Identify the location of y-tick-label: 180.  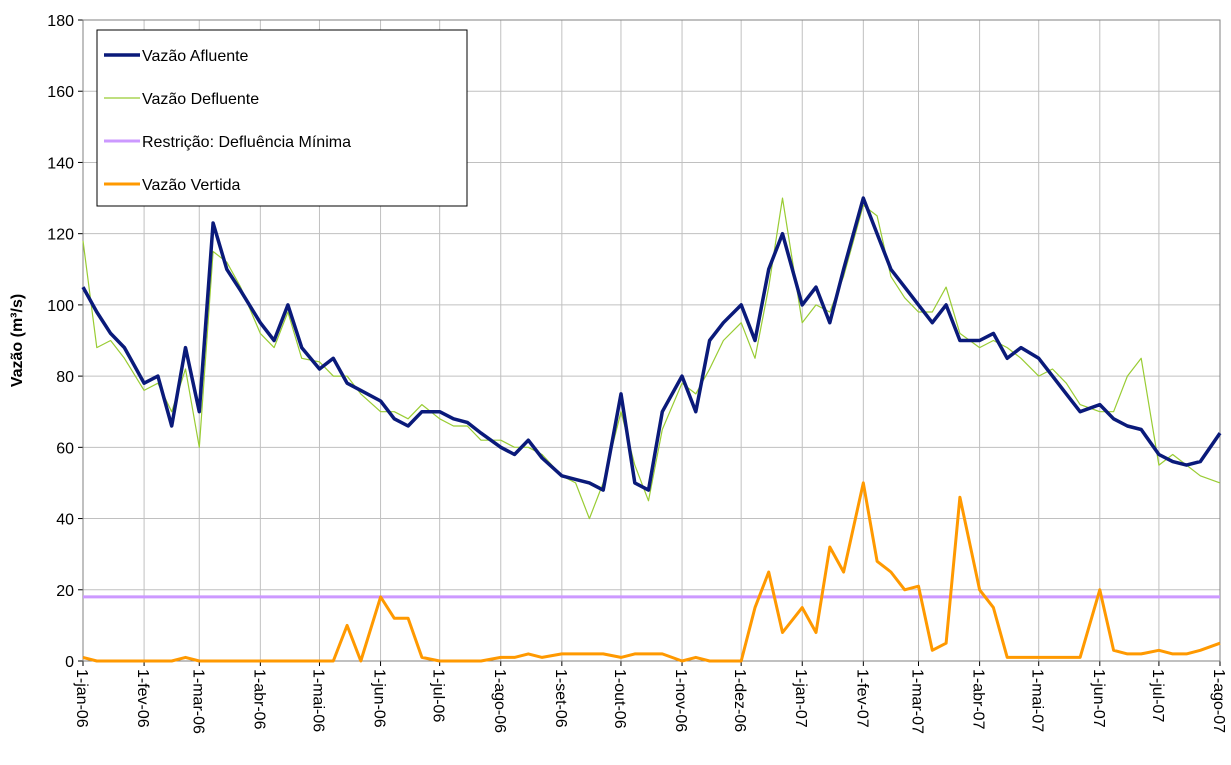
(60, 21).